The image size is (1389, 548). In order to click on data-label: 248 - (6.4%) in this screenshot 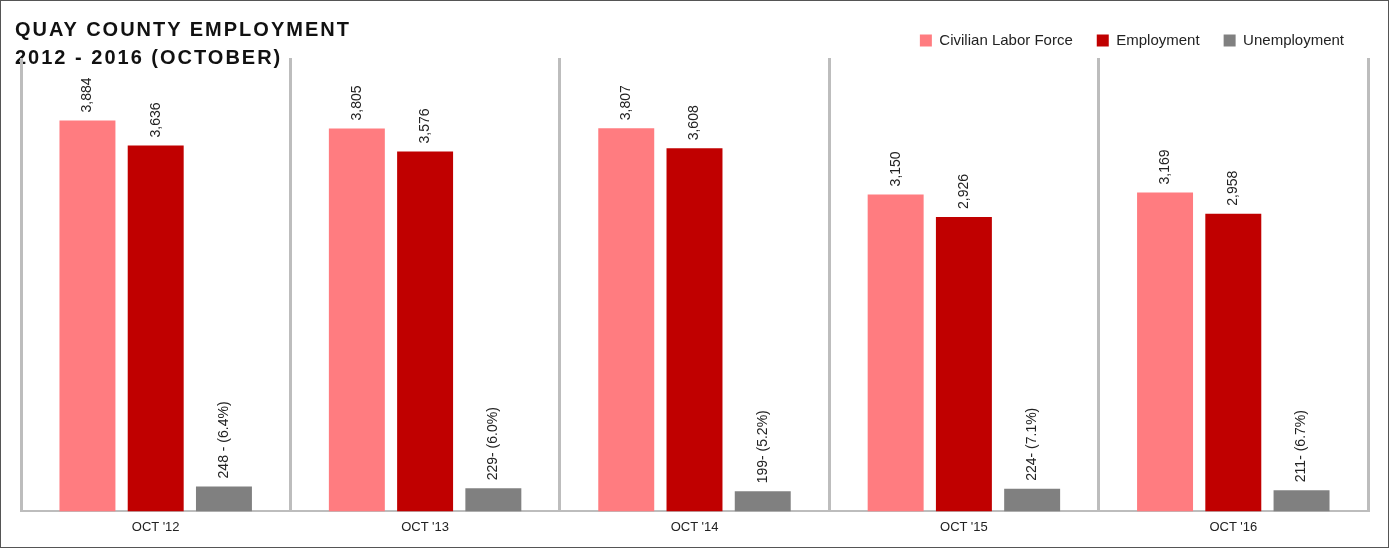, I will do `click(222, 440)`.